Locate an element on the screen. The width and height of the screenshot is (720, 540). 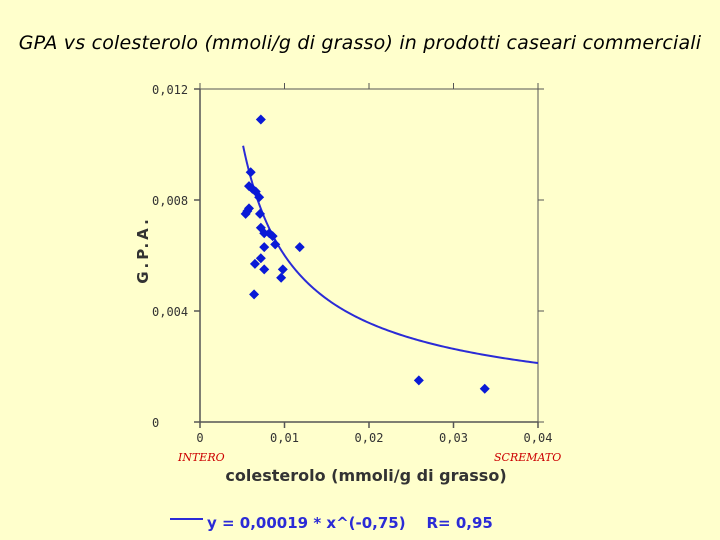
y-tick-label: 0,012 is located at coordinates (170, 90).